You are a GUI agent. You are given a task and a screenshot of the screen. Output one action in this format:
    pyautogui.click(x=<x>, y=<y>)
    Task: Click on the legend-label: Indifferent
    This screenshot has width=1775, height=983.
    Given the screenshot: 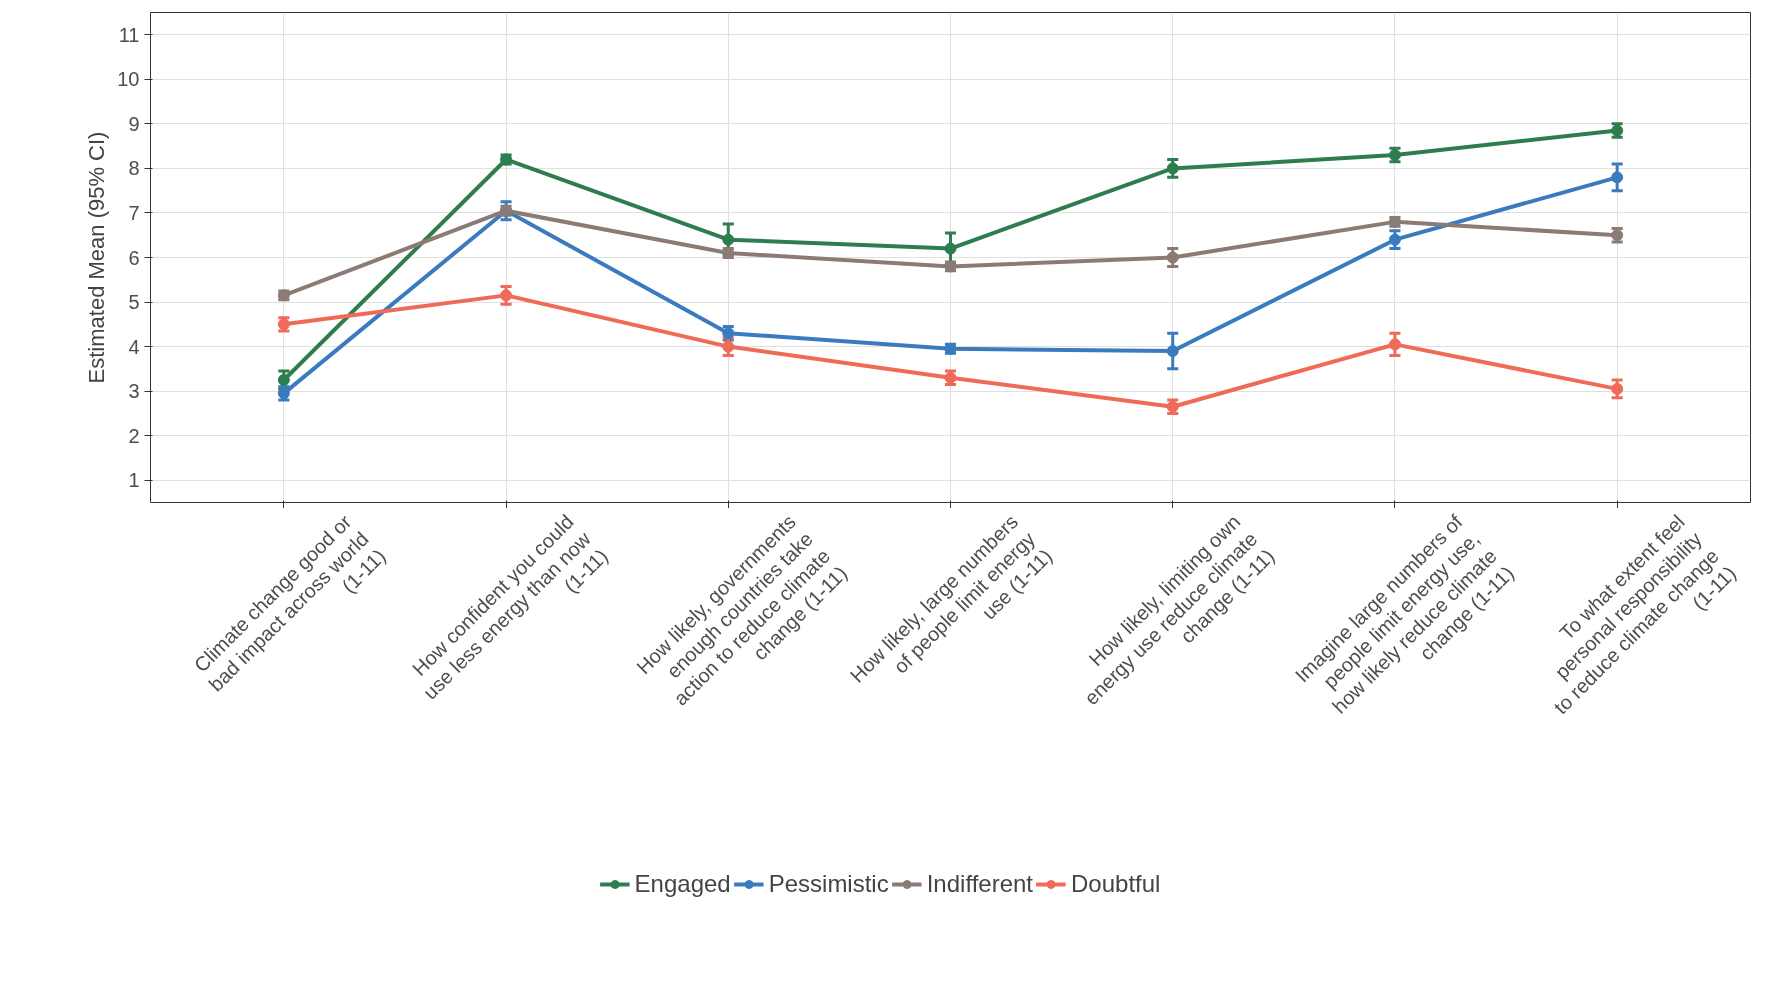 What is the action you would take?
    pyautogui.click(x=980, y=884)
    